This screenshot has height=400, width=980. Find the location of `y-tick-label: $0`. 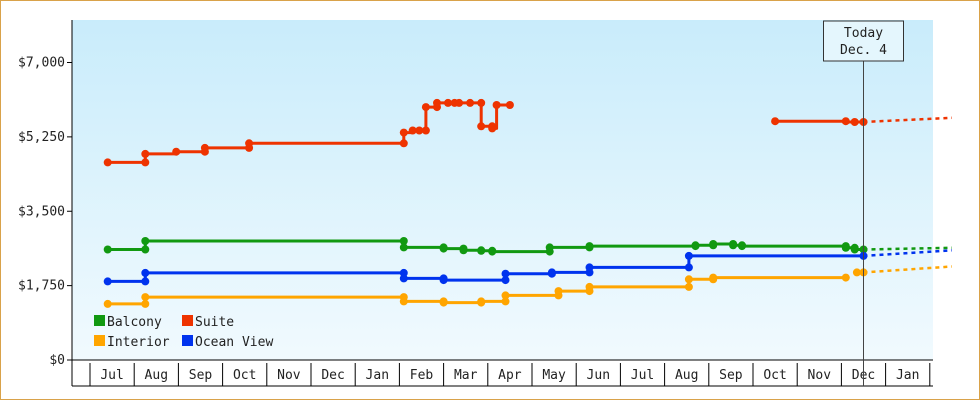

y-tick-label: $0 is located at coordinates (57, 360).